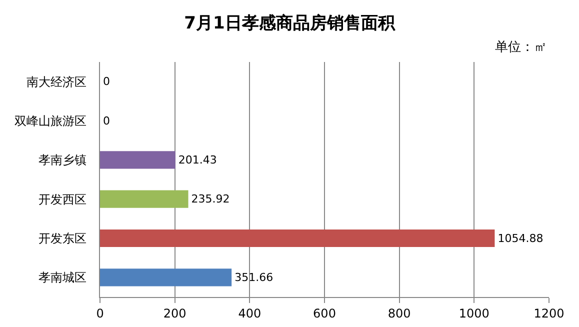 The height and width of the screenshot is (327, 579). I want to click on chart-title: 7月1日孝感商品房销售面积, so click(290, 23).